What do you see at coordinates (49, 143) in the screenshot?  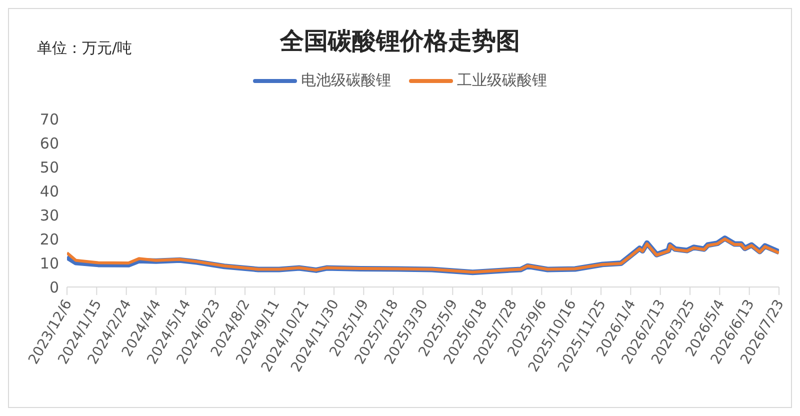 I see `y-tick-label: 60` at bounding box center [49, 143].